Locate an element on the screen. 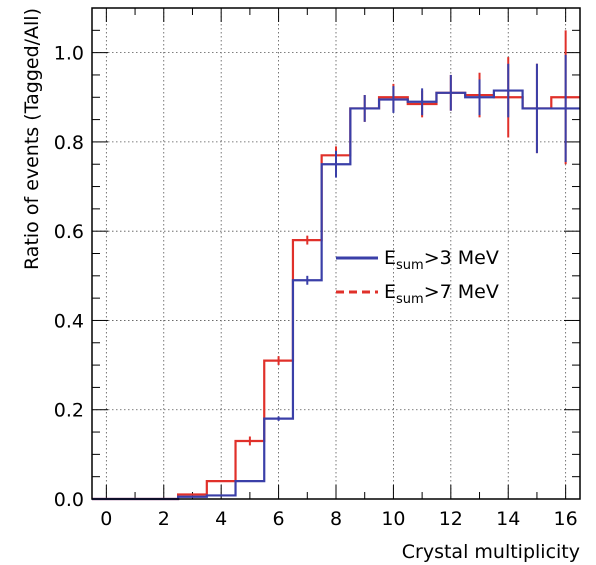 The width and height of the screenshot is (596, 565). x-tick-label: 10 is located at coordinates (393, 519).